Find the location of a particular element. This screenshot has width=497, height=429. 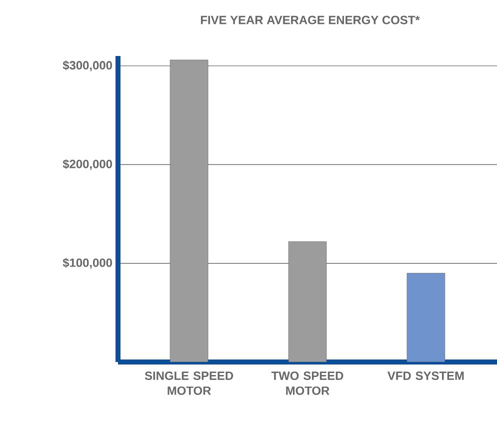

y-tick-label: $100,000 is located at coordinates (87, 263).